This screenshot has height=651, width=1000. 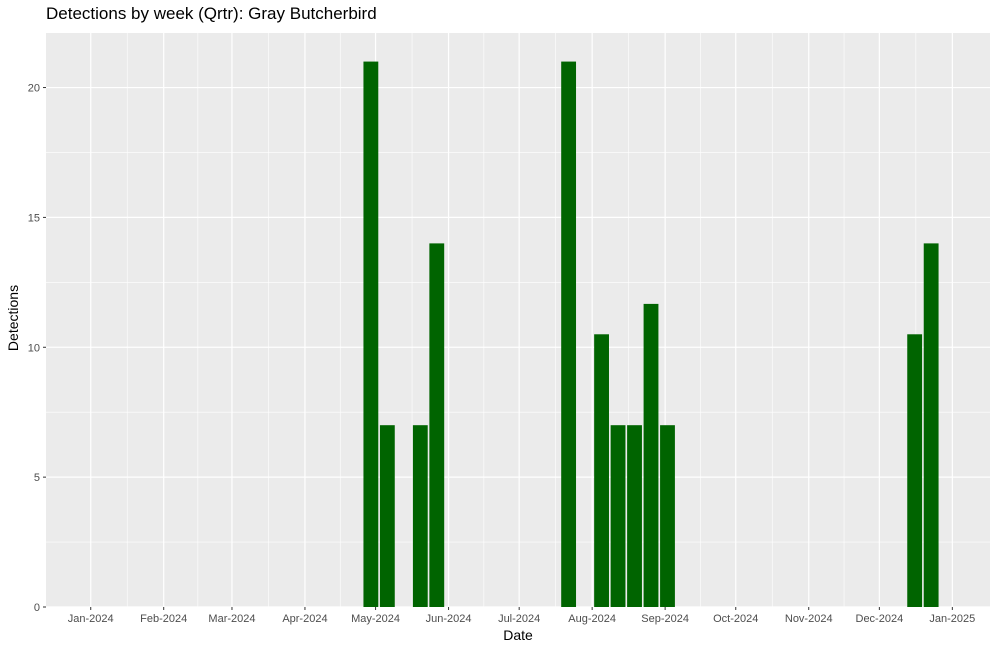 What do you see at coordinates (34, 348) in the screenshot?
I see `y-tick-label: 10` at bounding box center [34, 348].